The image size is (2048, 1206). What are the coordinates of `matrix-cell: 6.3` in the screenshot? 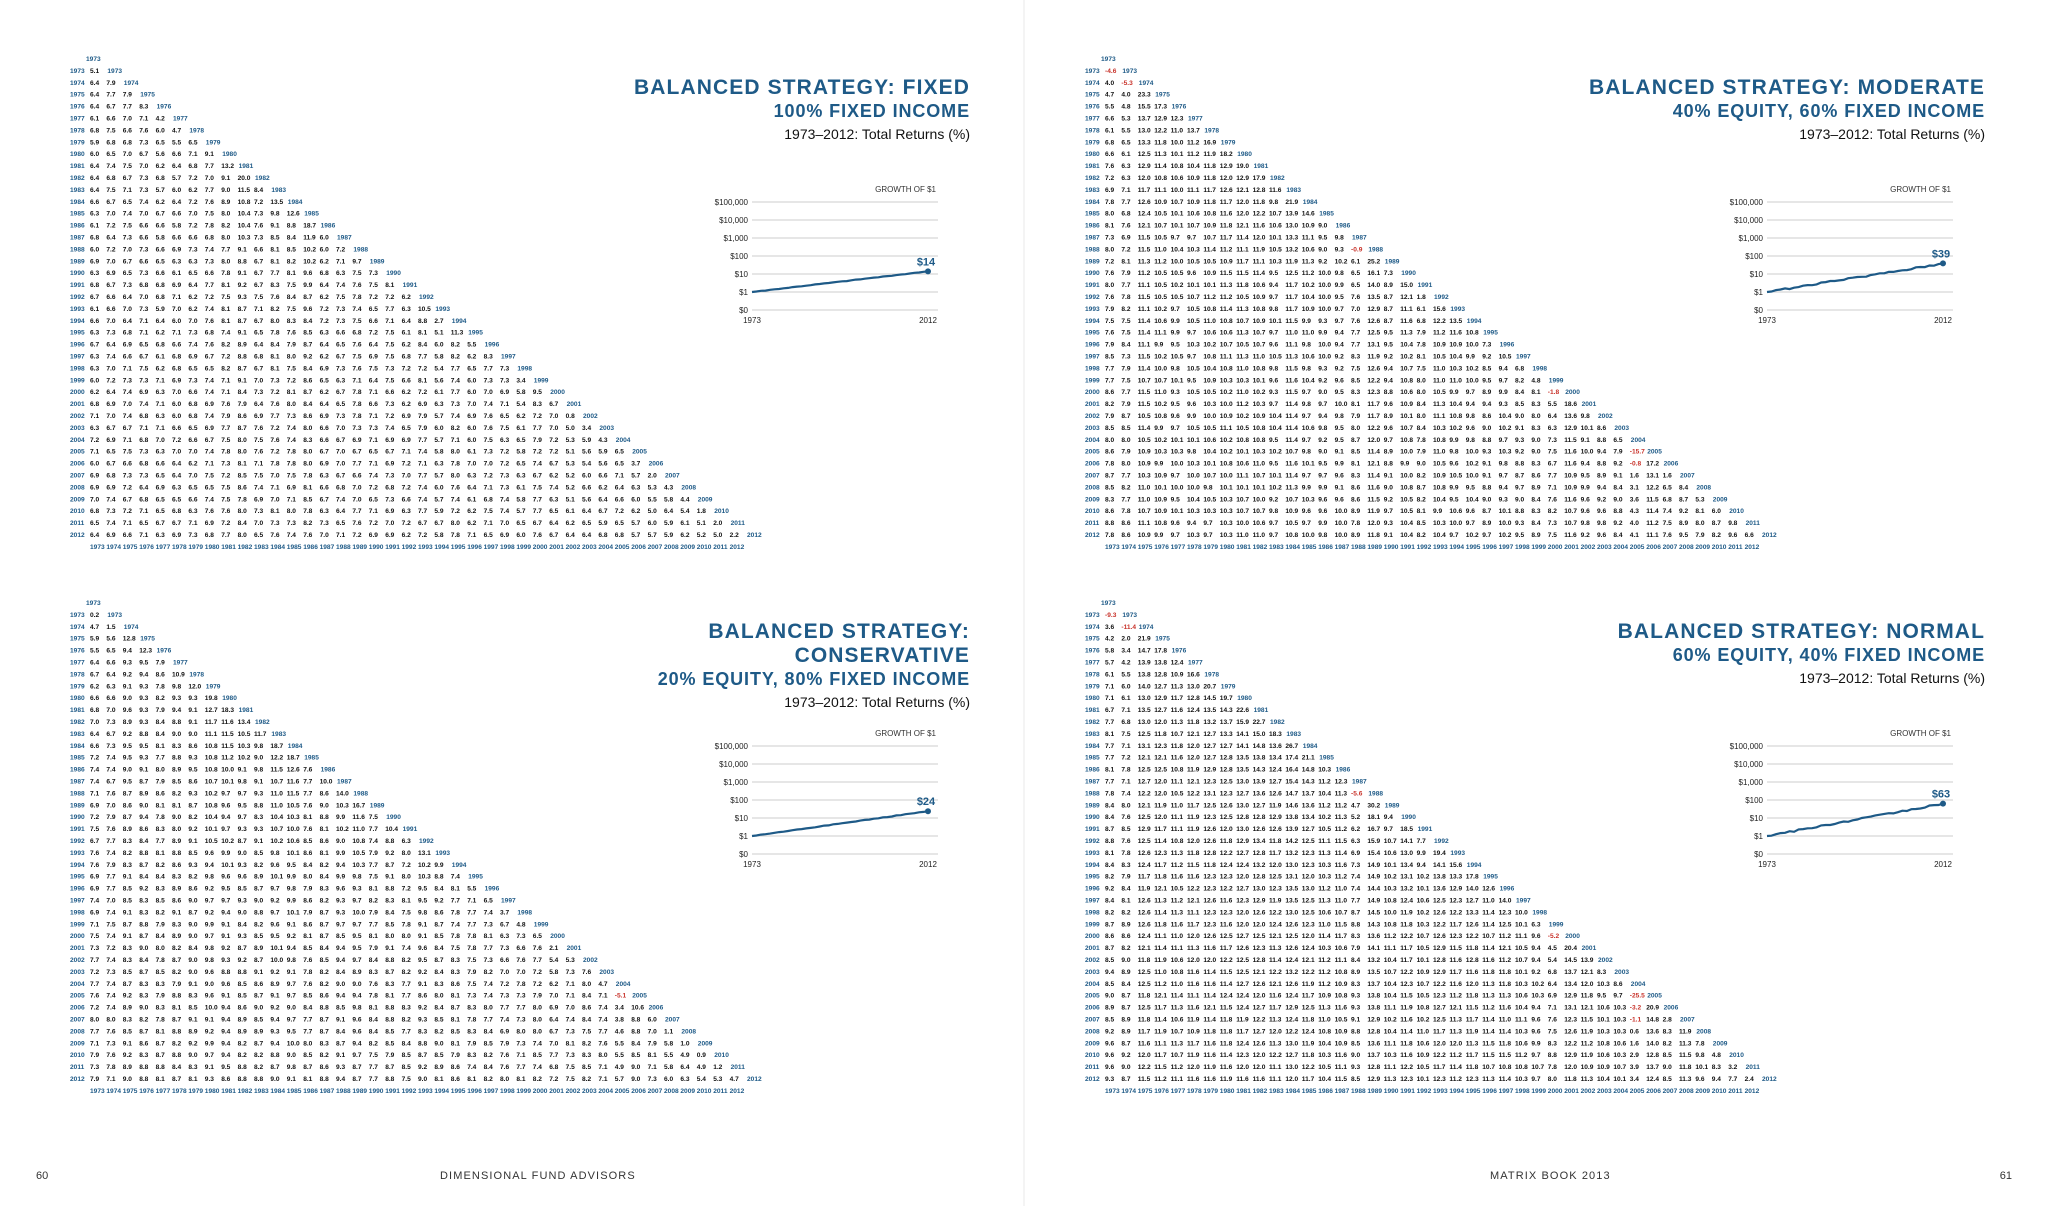 It's located at (160, 535).